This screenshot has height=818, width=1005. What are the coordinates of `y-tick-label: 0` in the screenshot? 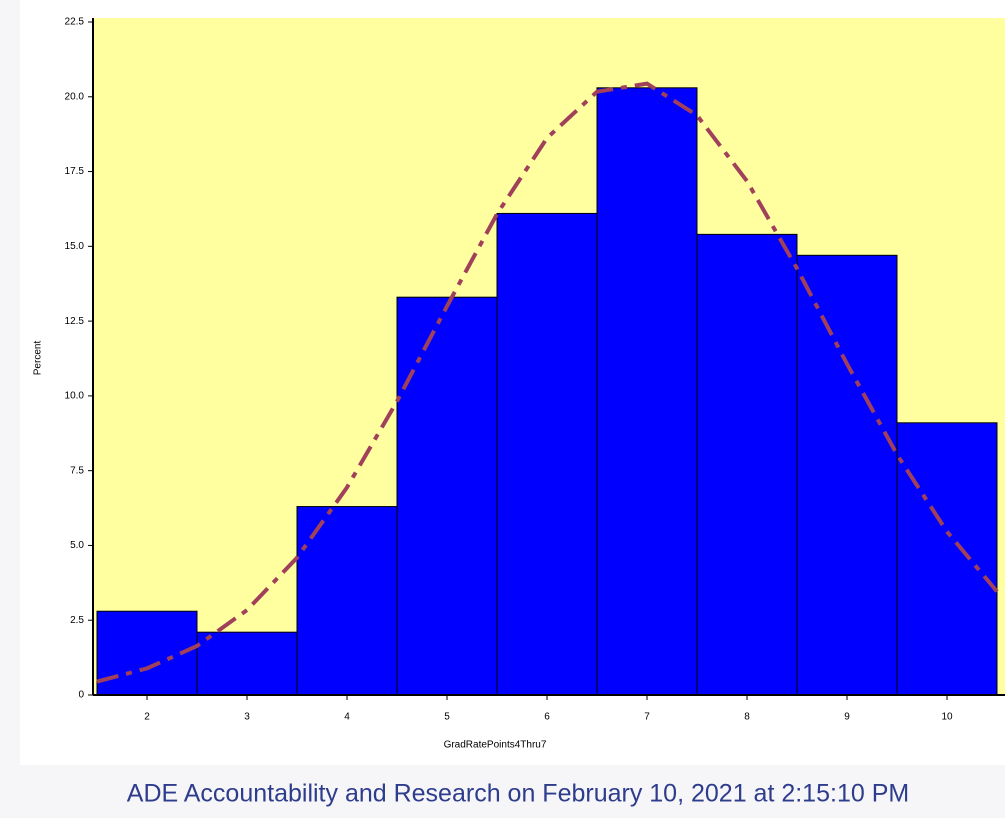 It's located at (81, 695).